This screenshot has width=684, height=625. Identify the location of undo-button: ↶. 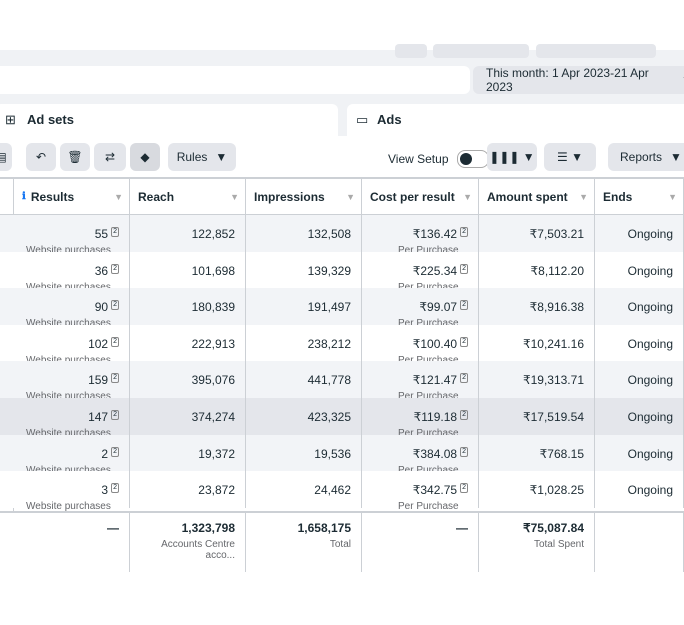
(41, 157).